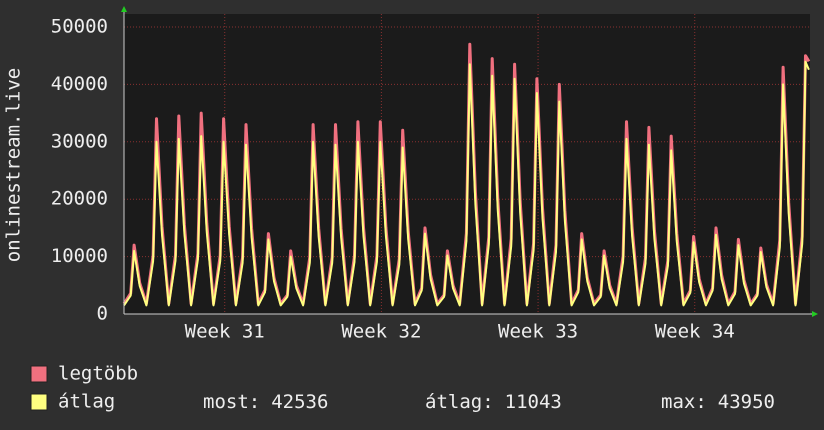 The width and height of the screenshot is (824, 430). Describe the element at coordinates (265, 402) in the screenshot. I see `stat: most: 42536` at that location.